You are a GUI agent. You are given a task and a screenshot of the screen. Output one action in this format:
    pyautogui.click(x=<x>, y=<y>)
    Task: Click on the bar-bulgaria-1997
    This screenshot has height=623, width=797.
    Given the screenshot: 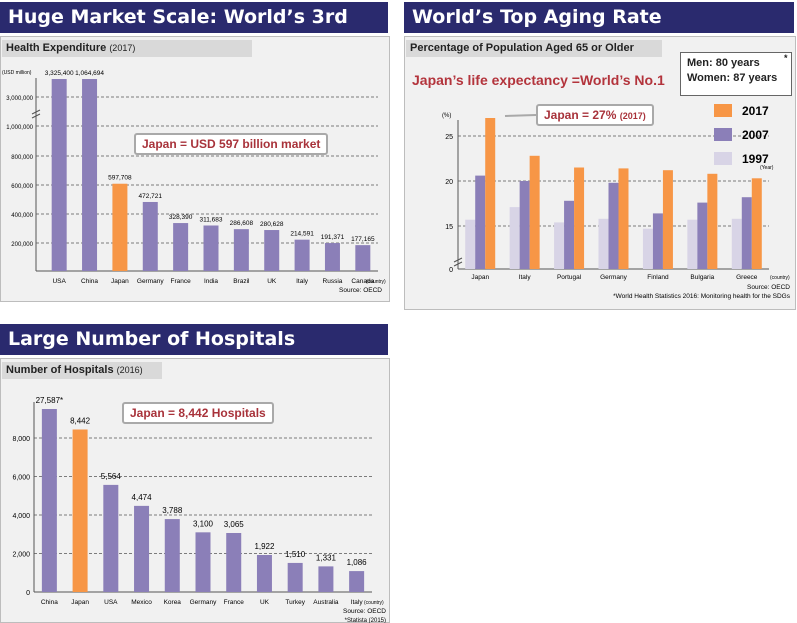 What is the action you would take?
    pyautogui.click(x=692, y=244)
    